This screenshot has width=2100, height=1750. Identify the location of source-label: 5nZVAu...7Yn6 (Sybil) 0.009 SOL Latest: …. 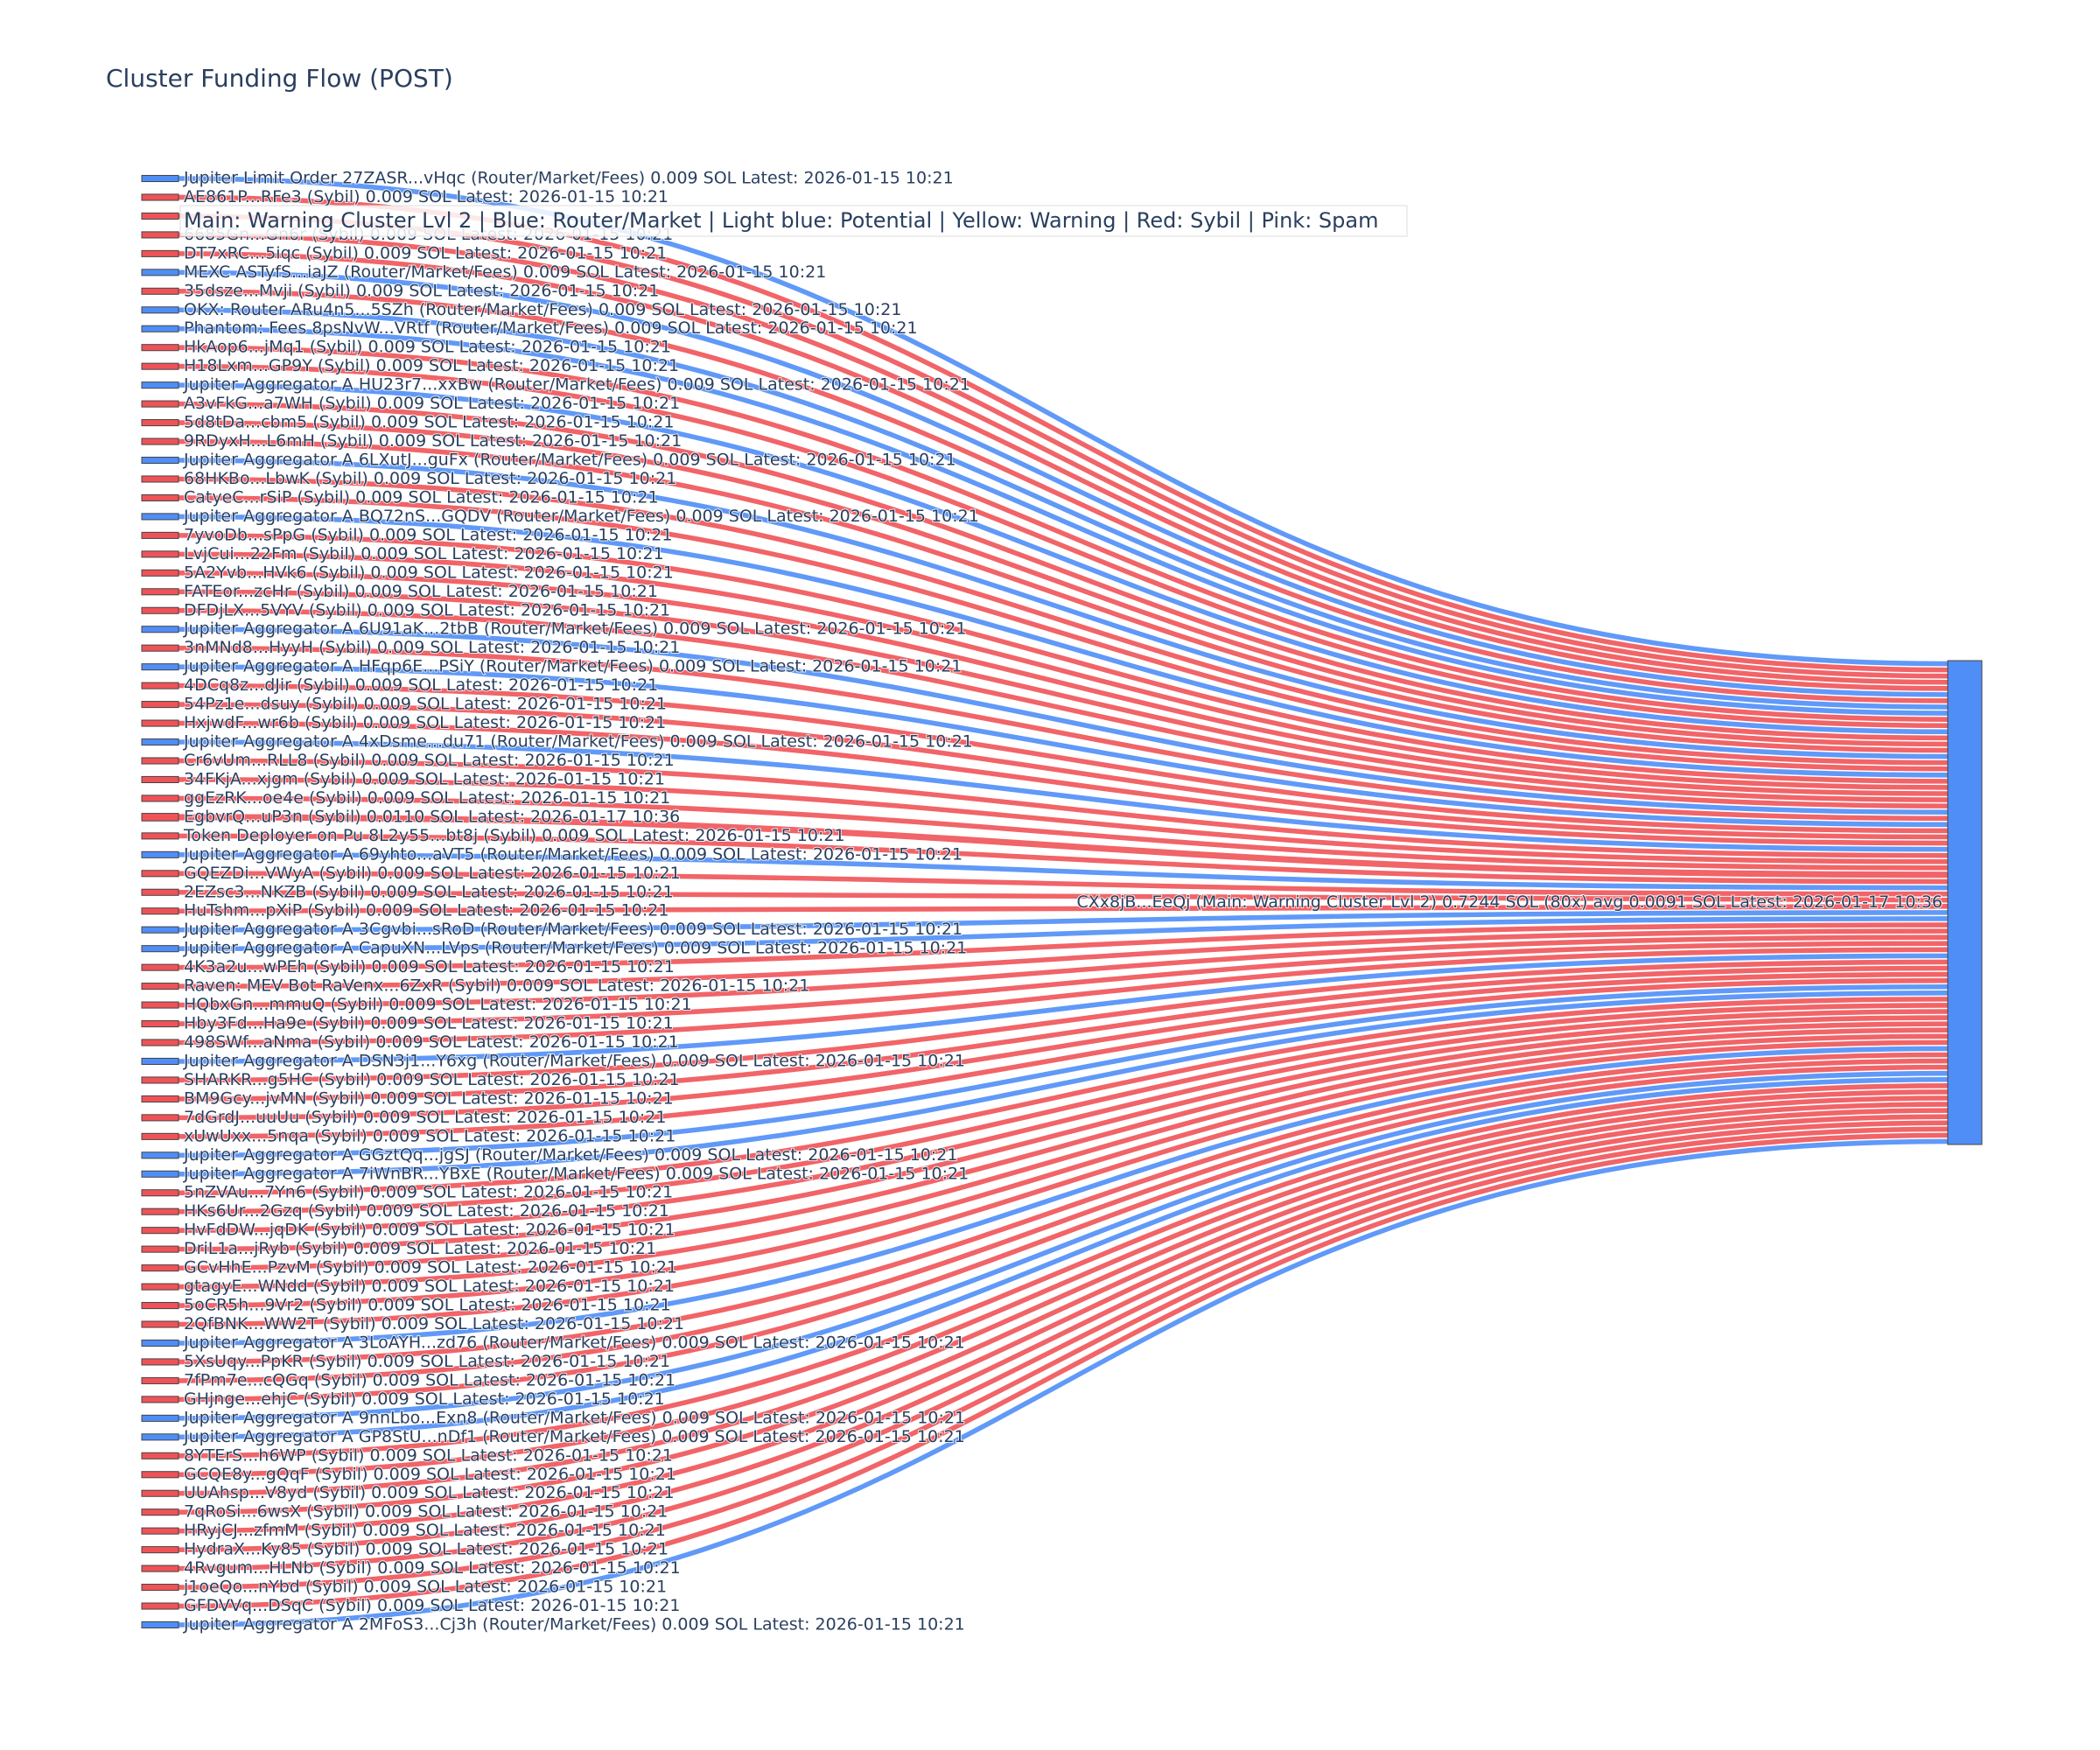
(428, 1192).